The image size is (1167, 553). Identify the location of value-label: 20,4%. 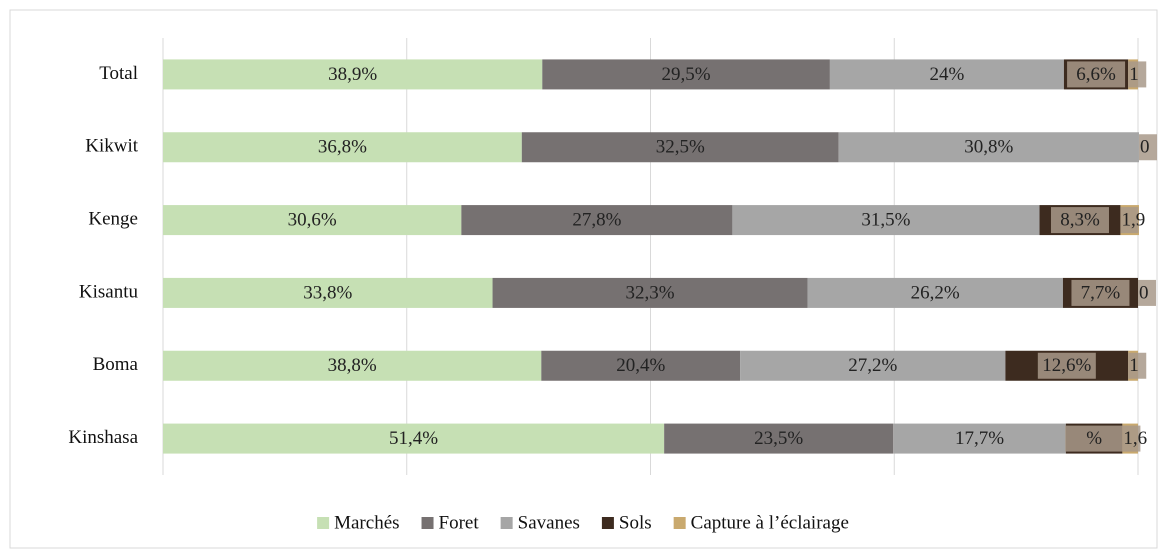
(640, 365).